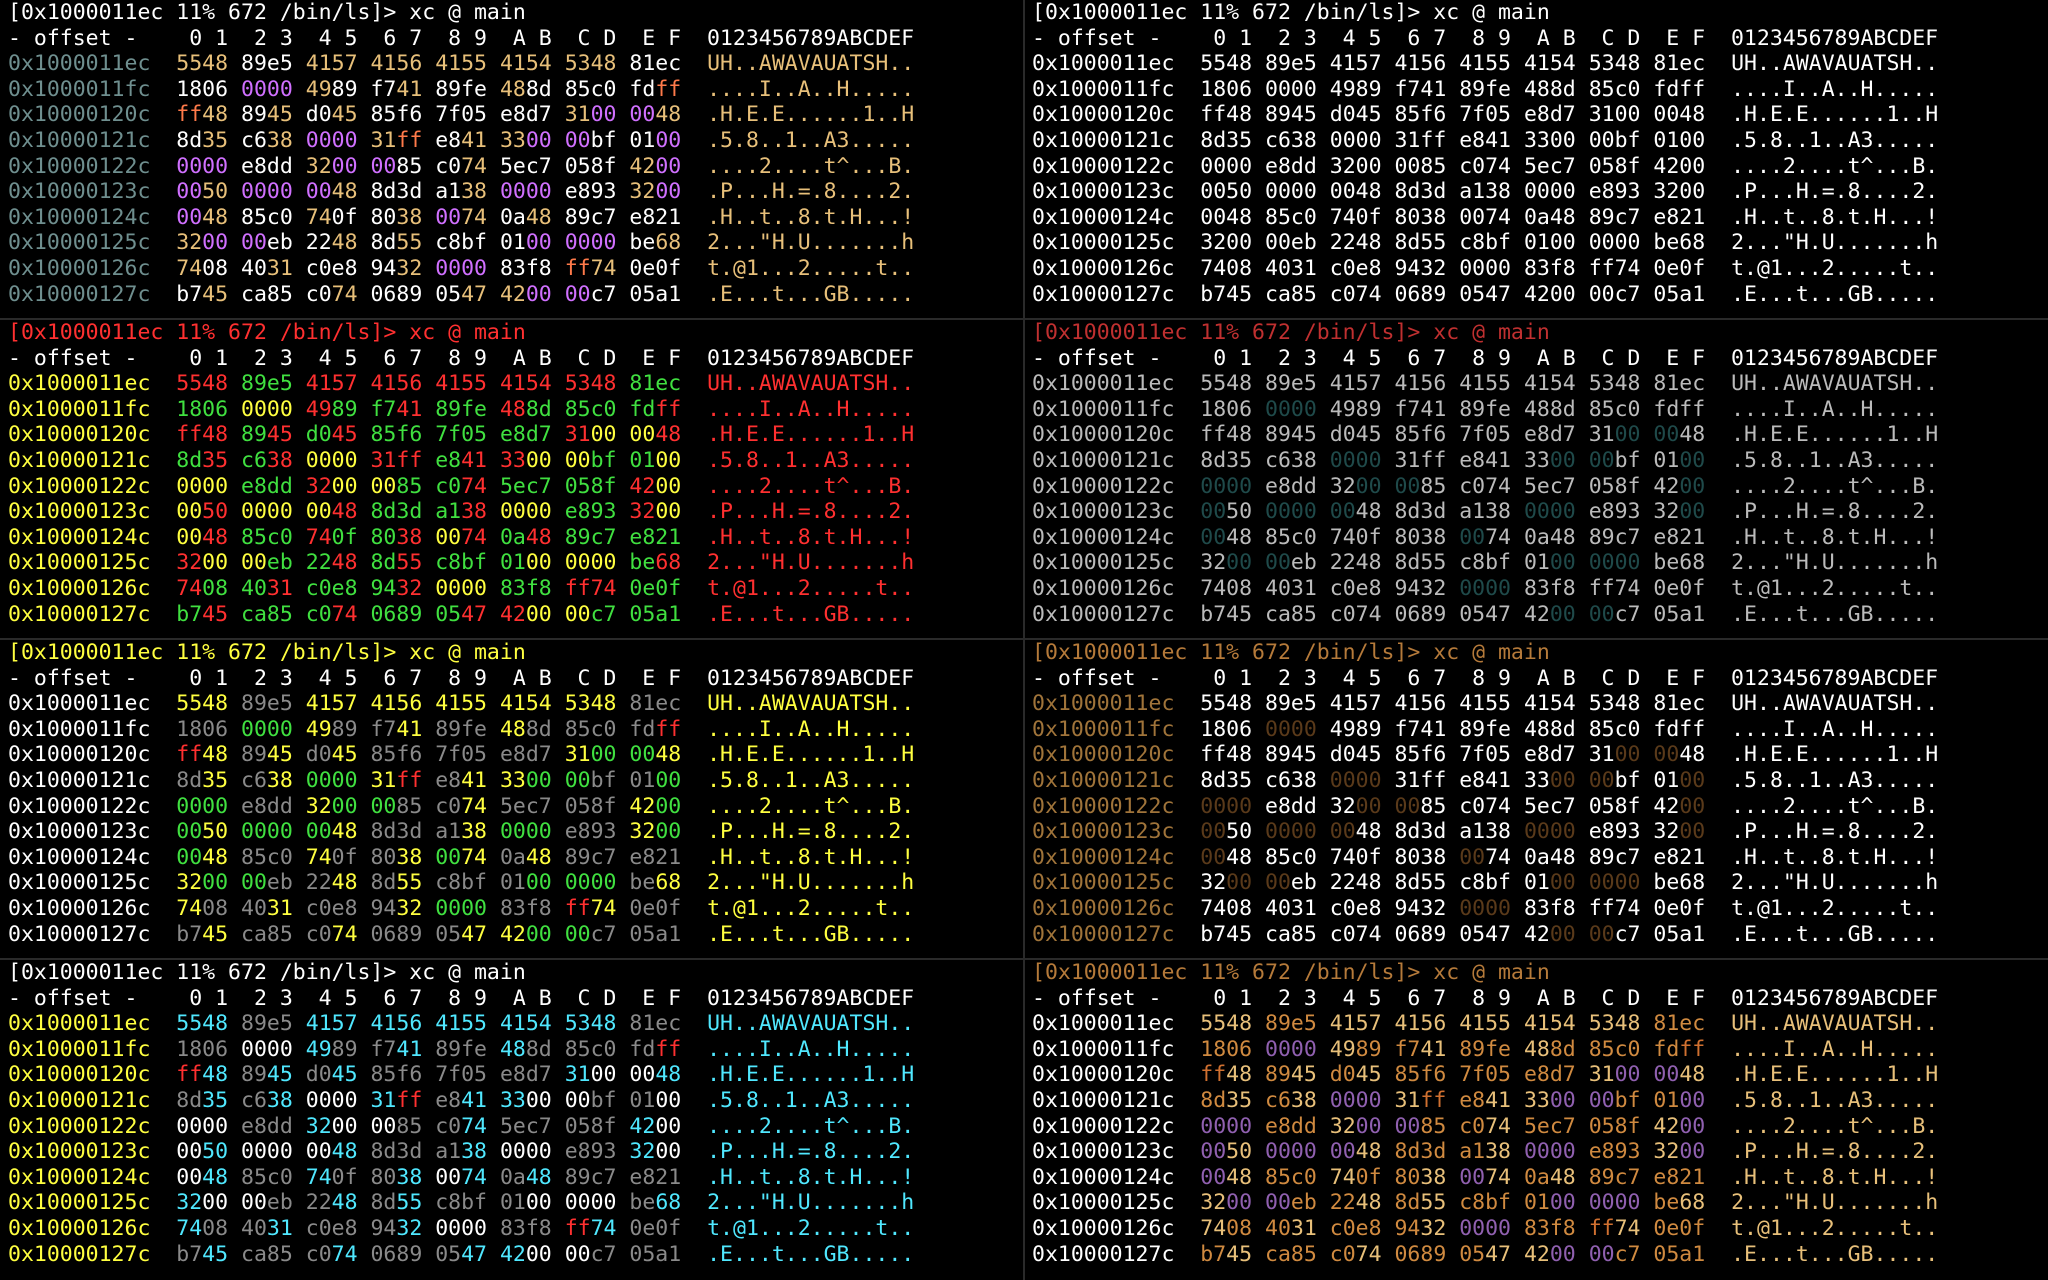 The image size is (2048, 1280). I want to click on hex-word: e8dd, so click(267, 166).